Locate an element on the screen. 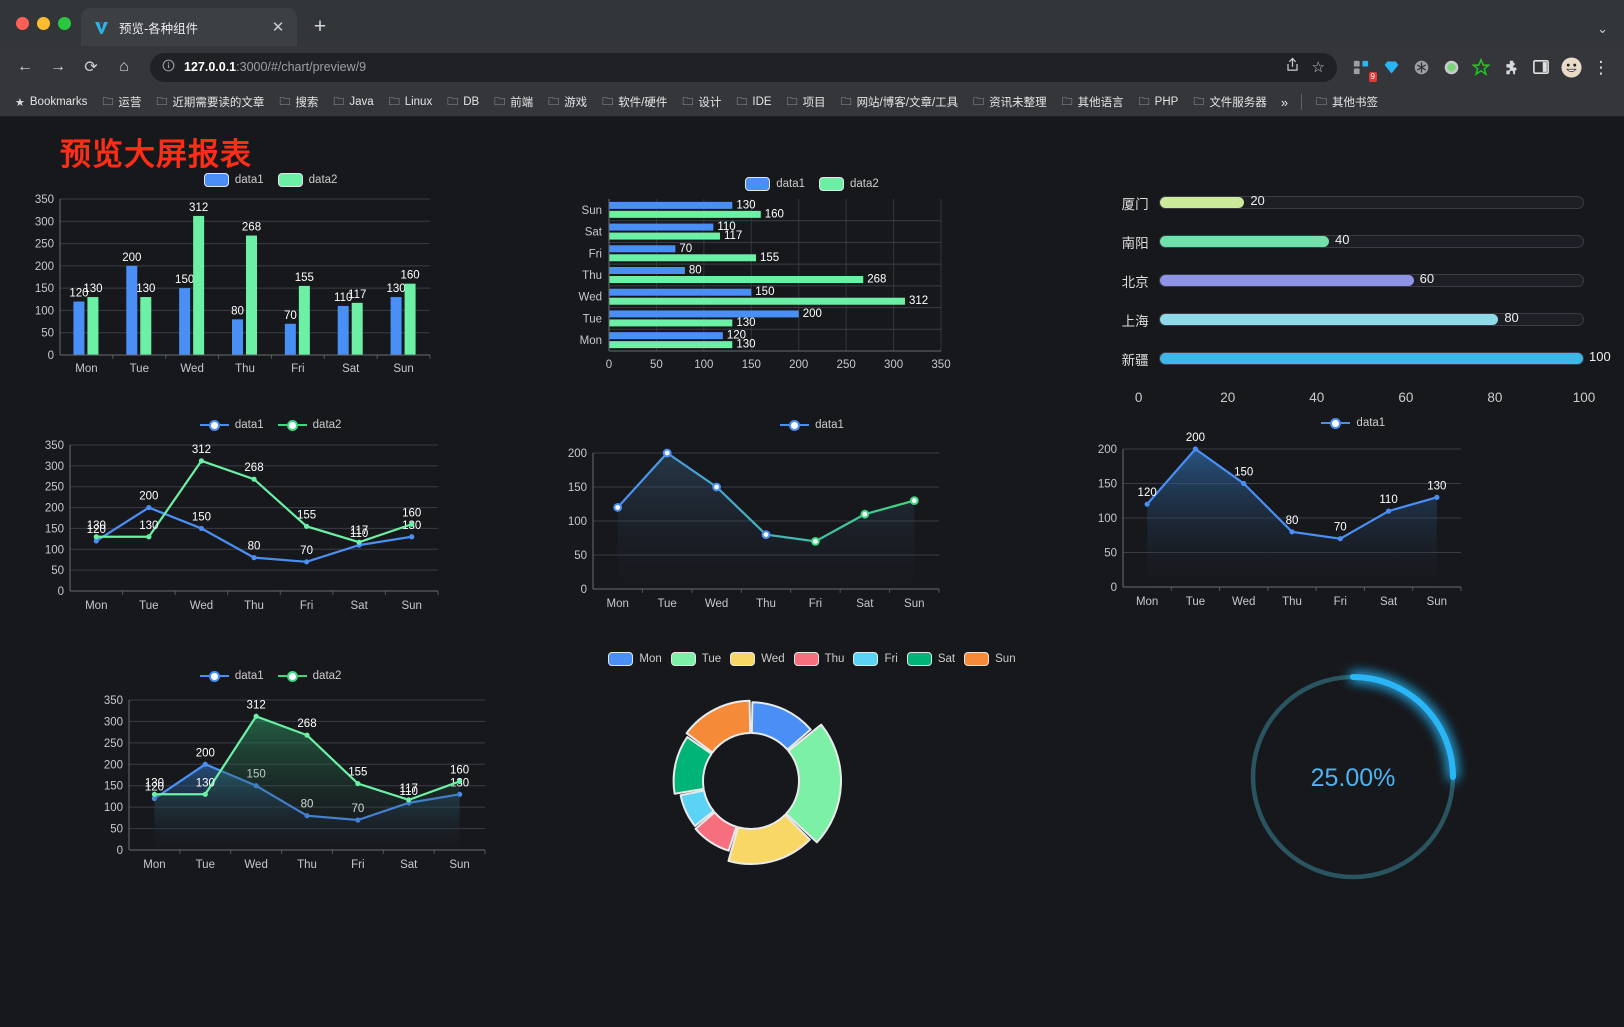  tab-close-icon: ✕ is located at coordinates (278, 27).